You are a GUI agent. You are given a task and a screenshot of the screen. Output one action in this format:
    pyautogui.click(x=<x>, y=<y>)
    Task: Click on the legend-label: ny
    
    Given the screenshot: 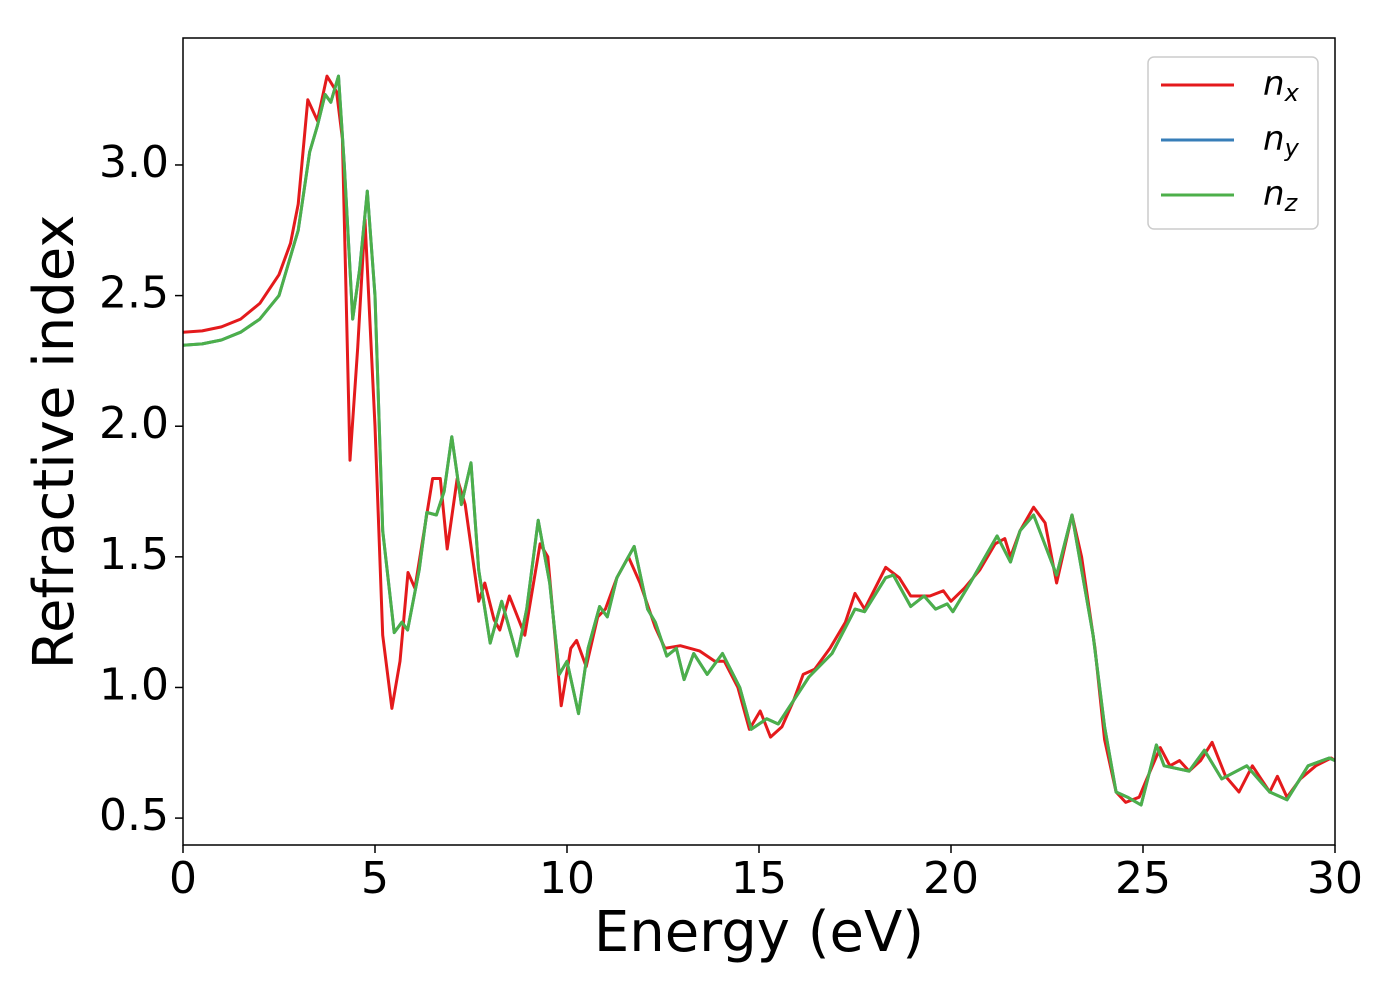 What is the action you would take?
    pyautogui.click(x=1281, y=141)
    